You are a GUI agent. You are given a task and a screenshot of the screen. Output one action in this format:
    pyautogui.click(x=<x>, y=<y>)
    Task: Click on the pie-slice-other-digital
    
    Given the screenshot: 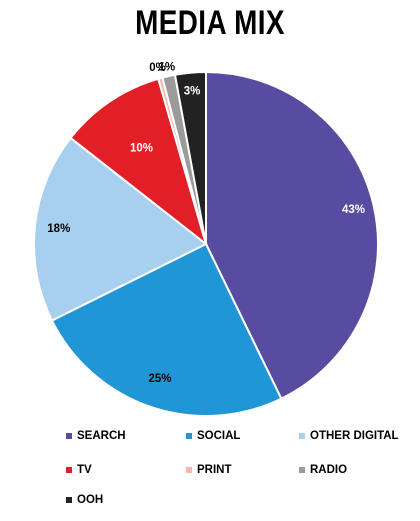 What is the action you would take?
    pyautogui.click(x=120, y=229)
    